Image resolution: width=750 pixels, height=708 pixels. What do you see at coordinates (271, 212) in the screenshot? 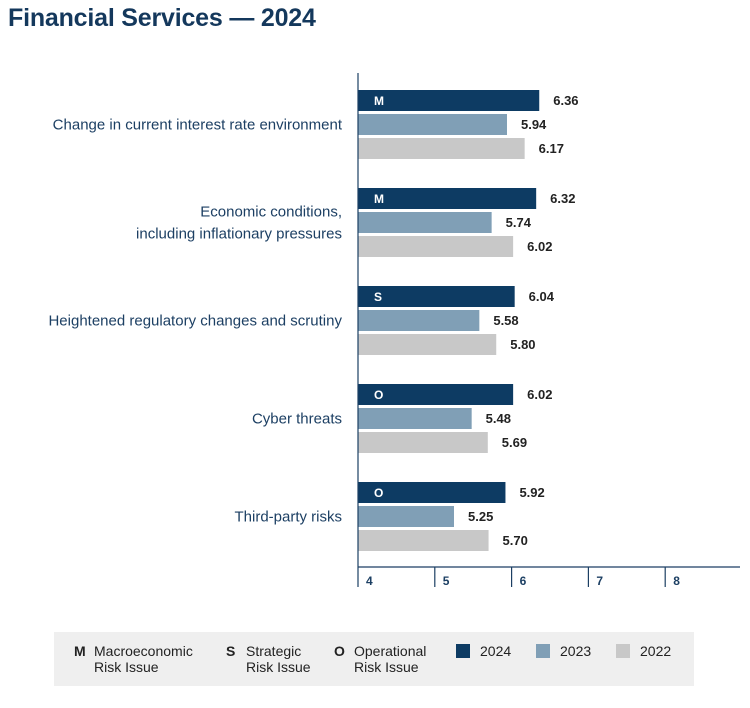
I see `category-label: Economic conditions,` at bounding box center [271, 212].